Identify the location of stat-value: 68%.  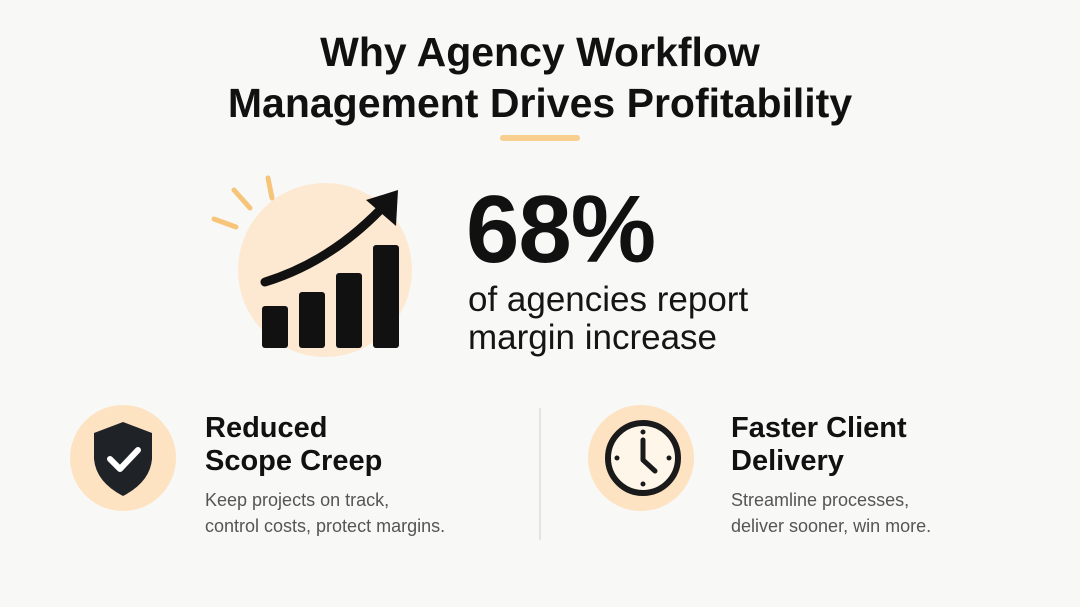
(561, 229).